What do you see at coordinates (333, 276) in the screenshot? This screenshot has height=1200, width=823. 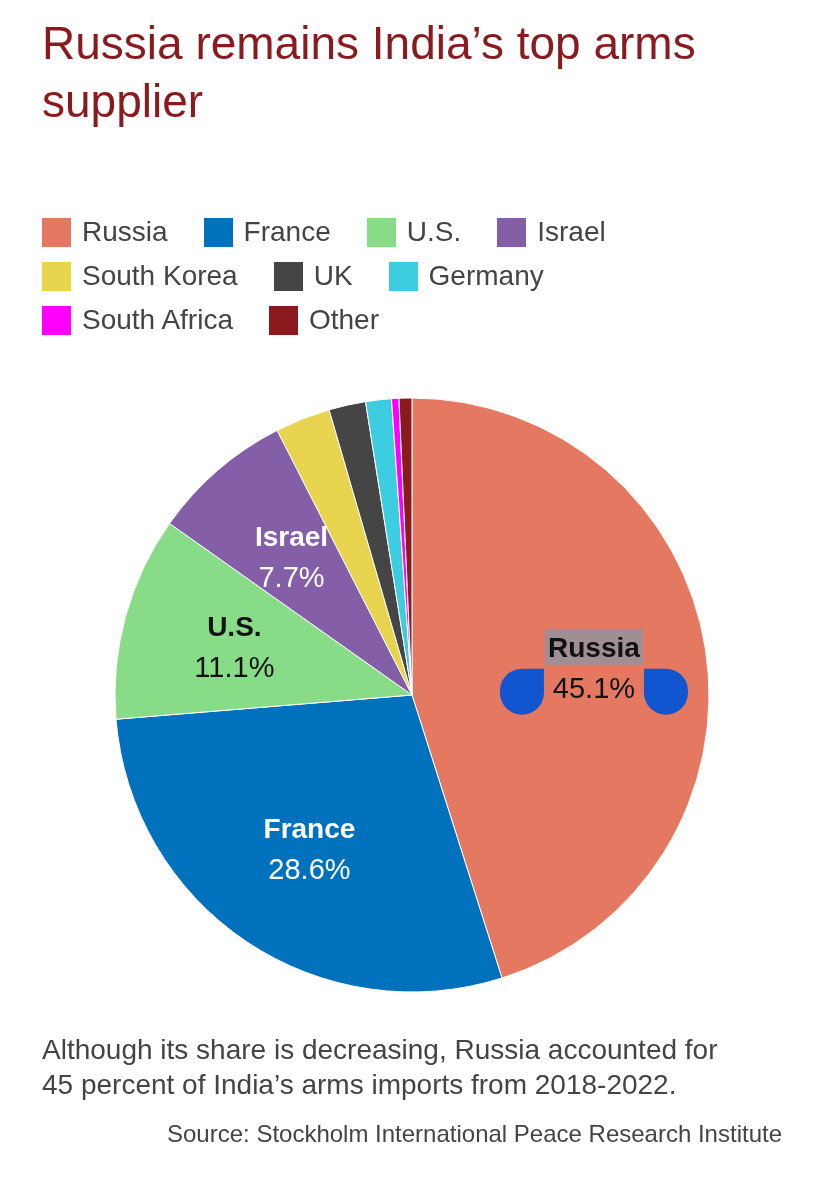 I see `legend-label: UK` at bounding box center [333, 276].